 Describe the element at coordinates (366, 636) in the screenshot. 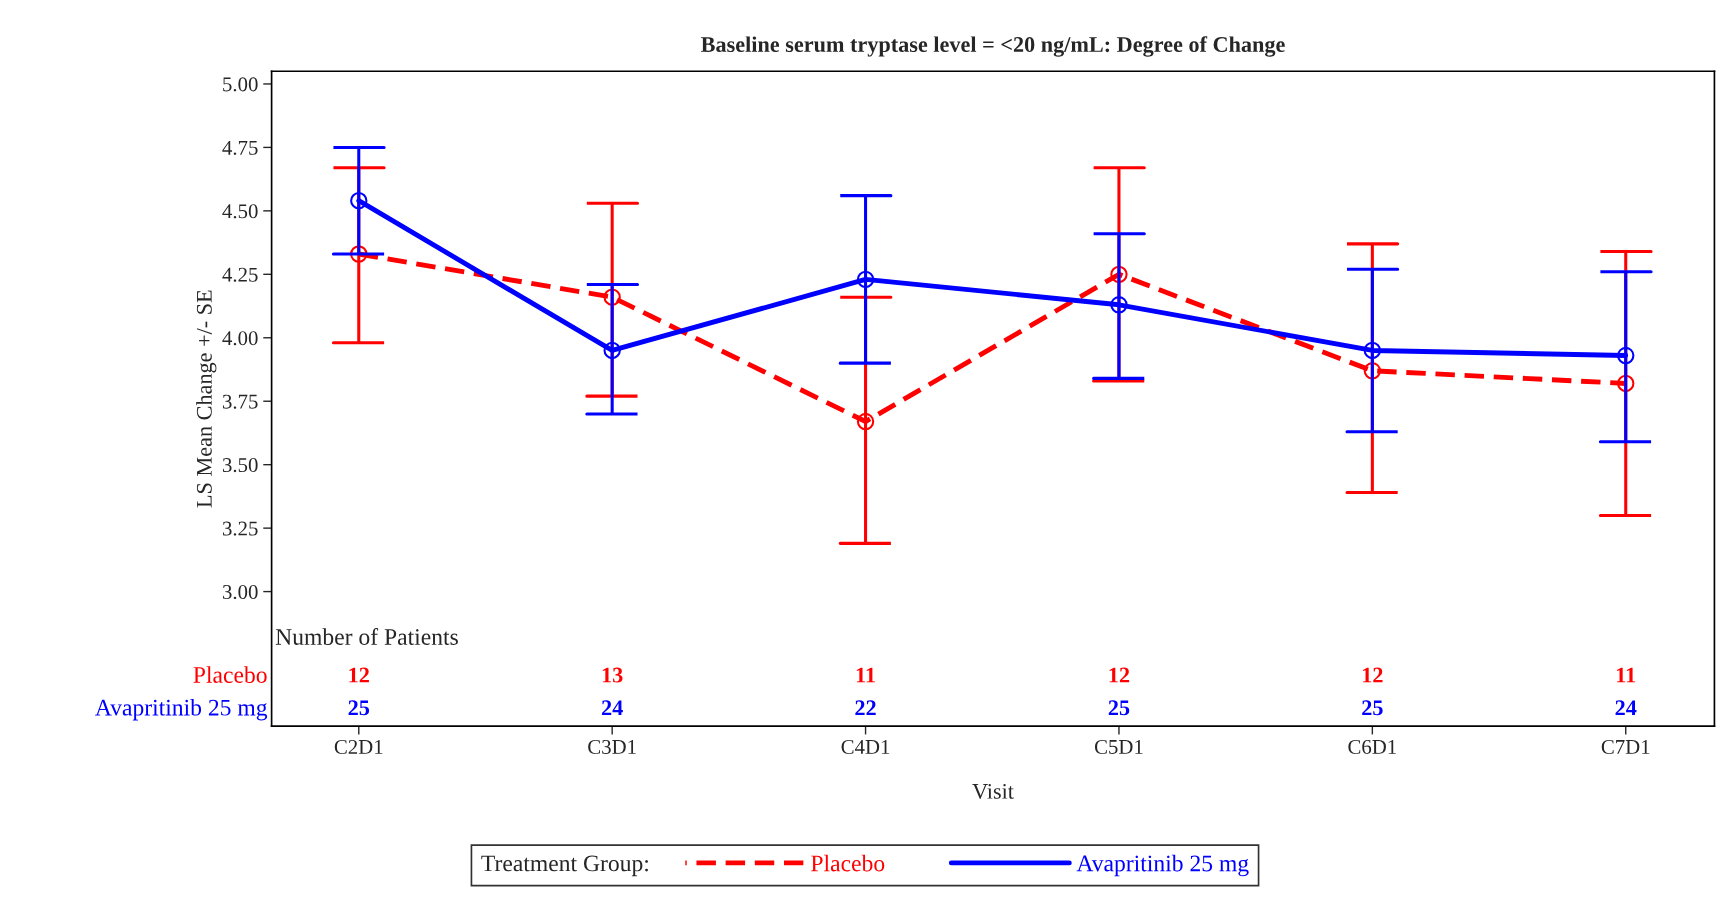

I see `annotation: Number of Patients` at that location.